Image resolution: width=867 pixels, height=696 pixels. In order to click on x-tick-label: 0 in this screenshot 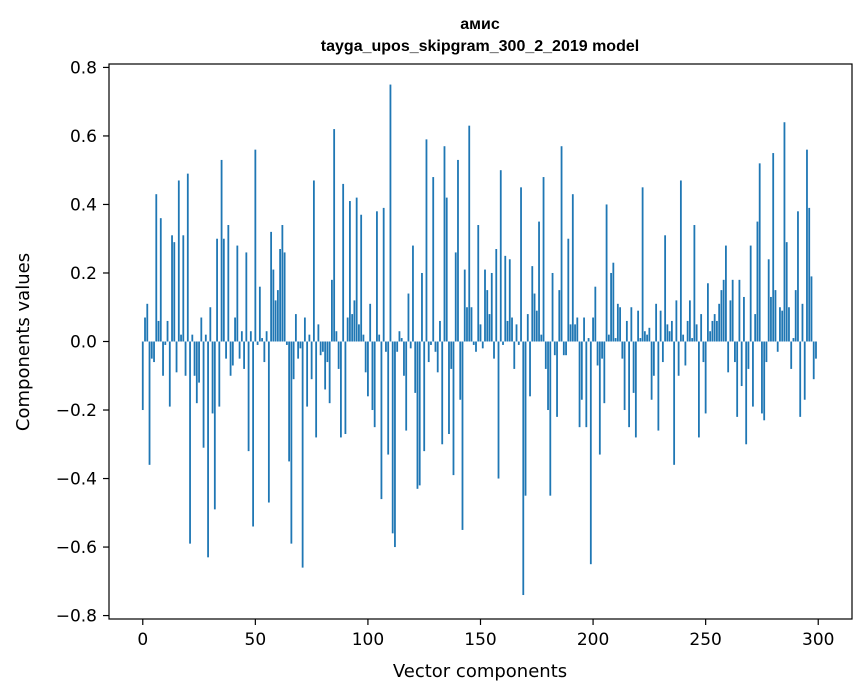, I will do `click(142, 640)`.